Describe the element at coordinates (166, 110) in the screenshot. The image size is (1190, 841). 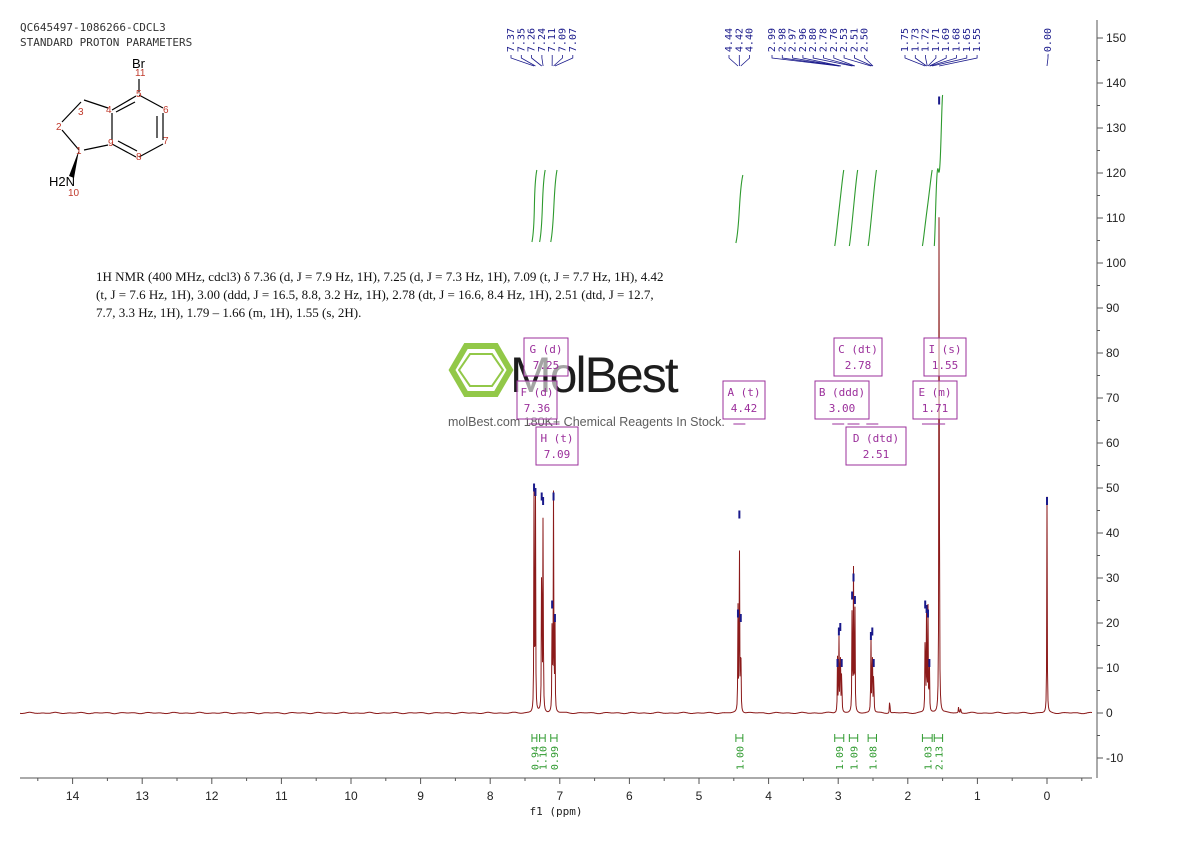
I see `atom-label: 6` at that location.